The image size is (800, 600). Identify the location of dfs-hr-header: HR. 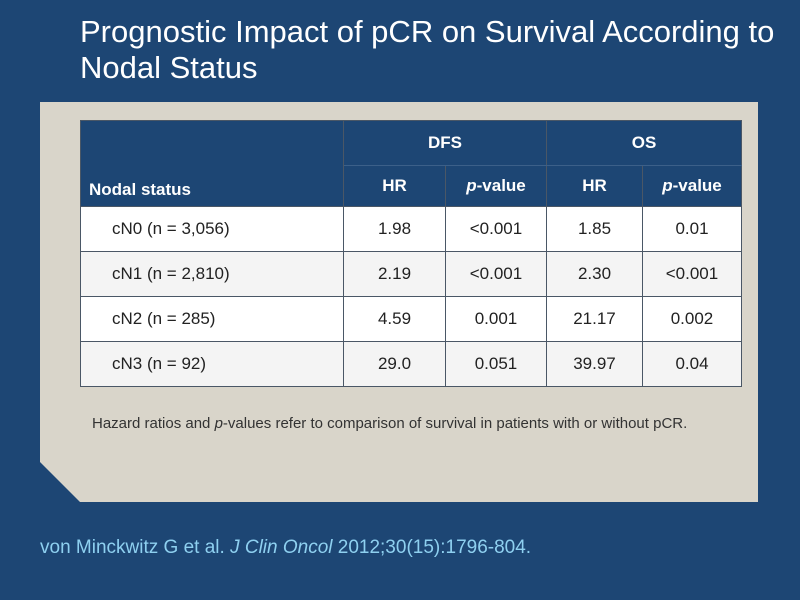
(394, 186).